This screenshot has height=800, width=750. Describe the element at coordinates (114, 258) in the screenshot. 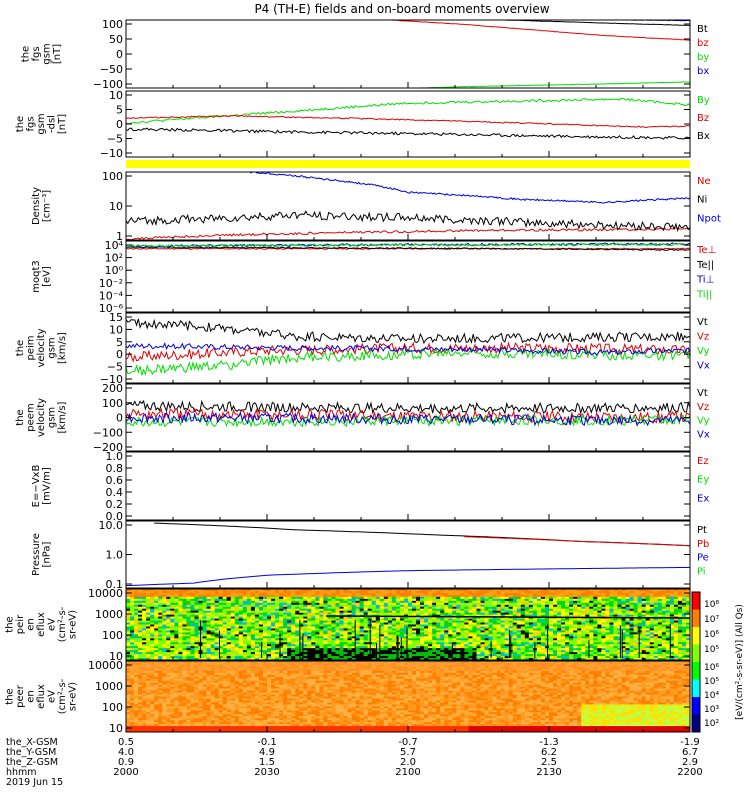

I see `y-tick-label: 10²` at that location.